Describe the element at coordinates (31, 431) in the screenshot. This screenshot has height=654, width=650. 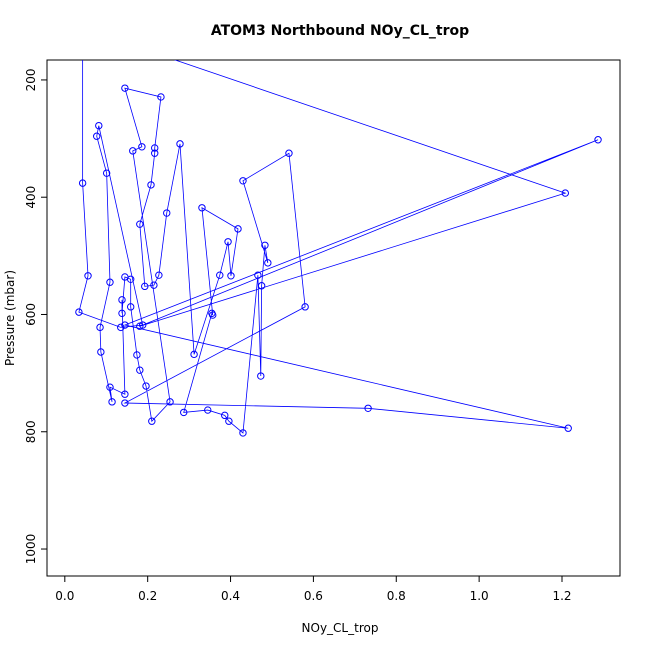
I see `y-tick-label: 800` at that location.